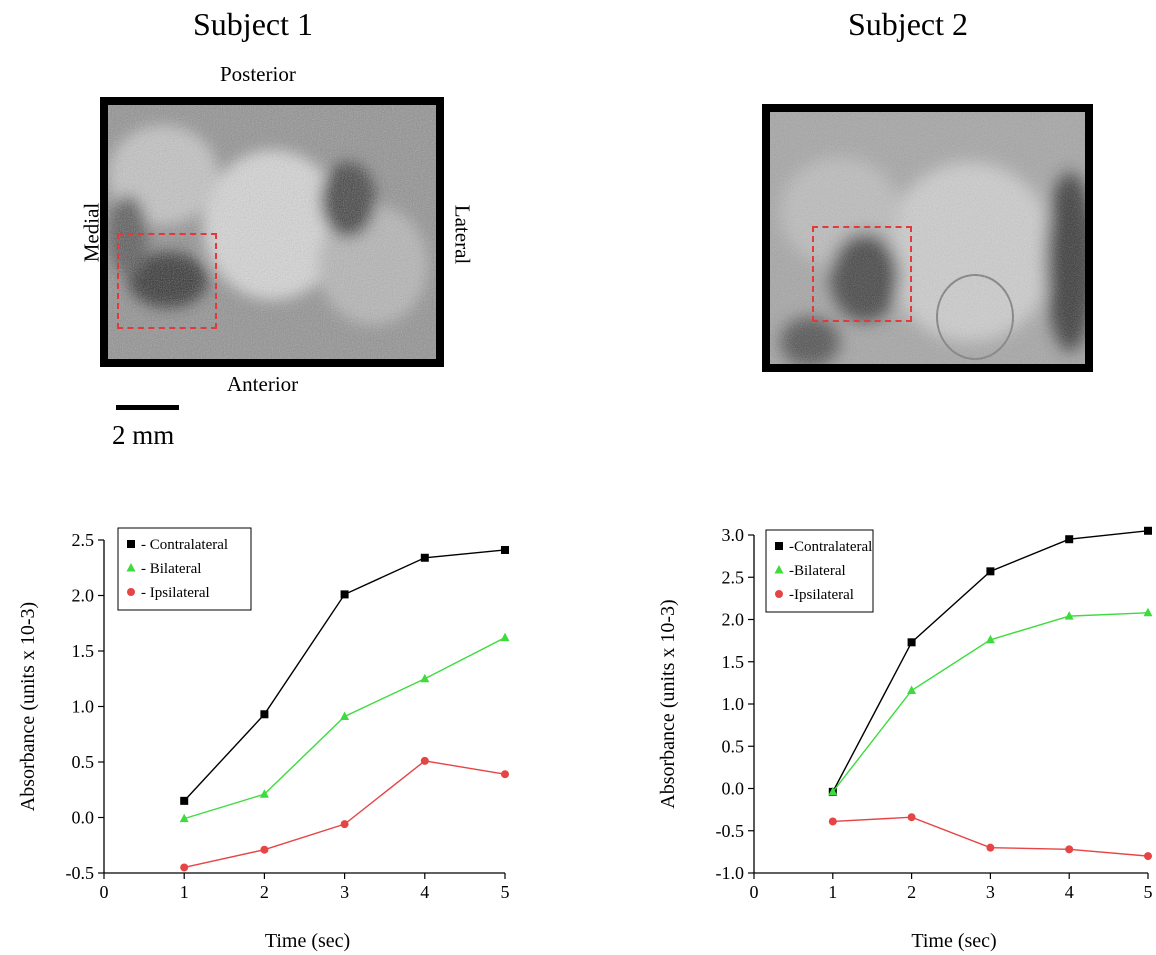 This screenshot has width=1156, height=955. What do you see at coordinates (733, 535) in the screenshot?
I see `y-tick-label: 3.0` at bounding box center [733, 535].